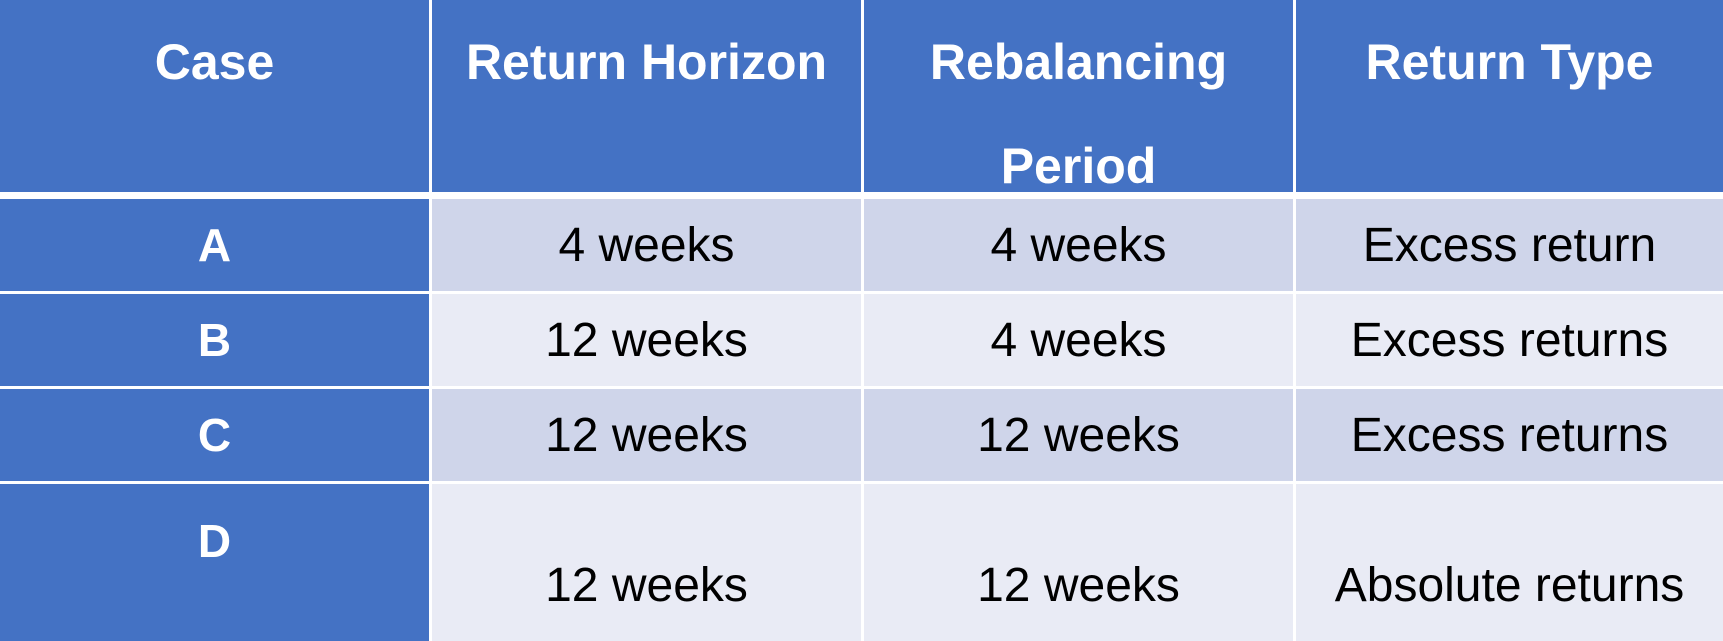 The image size is (1723, 641). What do you see at coordinates (216, 436) in the screenshot?
I see `row-c-case: C` at bounding box center [216, 436].